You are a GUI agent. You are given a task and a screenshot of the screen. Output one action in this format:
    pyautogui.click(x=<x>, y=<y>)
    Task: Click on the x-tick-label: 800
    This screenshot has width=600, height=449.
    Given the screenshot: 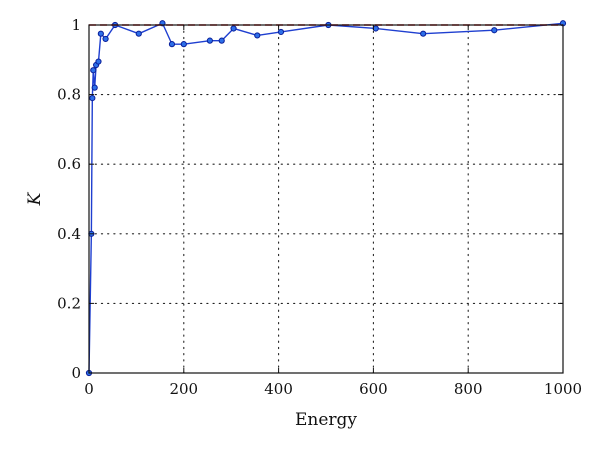 What is the action you would take?
    pyautogui.click(x=468, y=389)
    